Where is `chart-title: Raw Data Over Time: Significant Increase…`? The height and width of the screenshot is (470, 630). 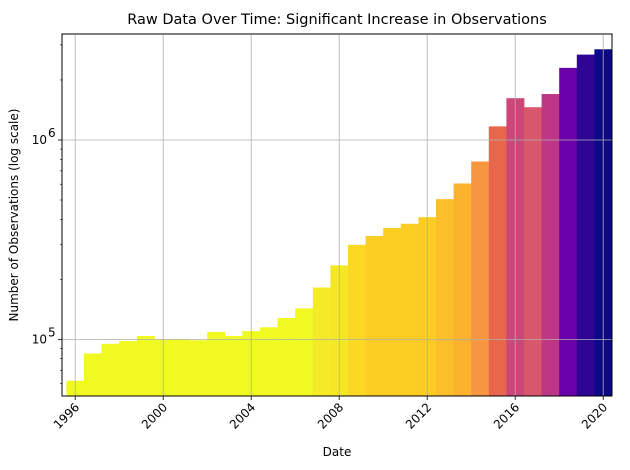
chart-title: Raw Data Over Time: Significant Increase… is located at coordinates (337, 20).